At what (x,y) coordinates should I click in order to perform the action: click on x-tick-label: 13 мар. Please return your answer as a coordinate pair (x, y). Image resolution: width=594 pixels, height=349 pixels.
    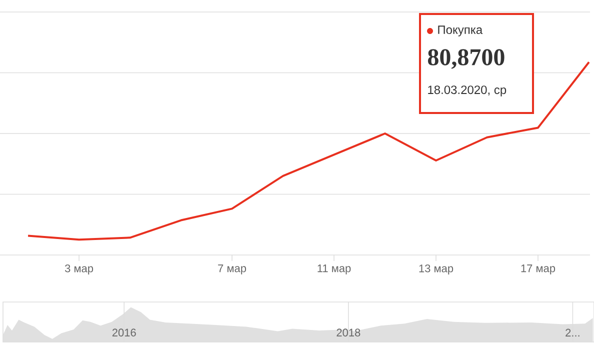
    Looking at the image, I should click on (436, 269).